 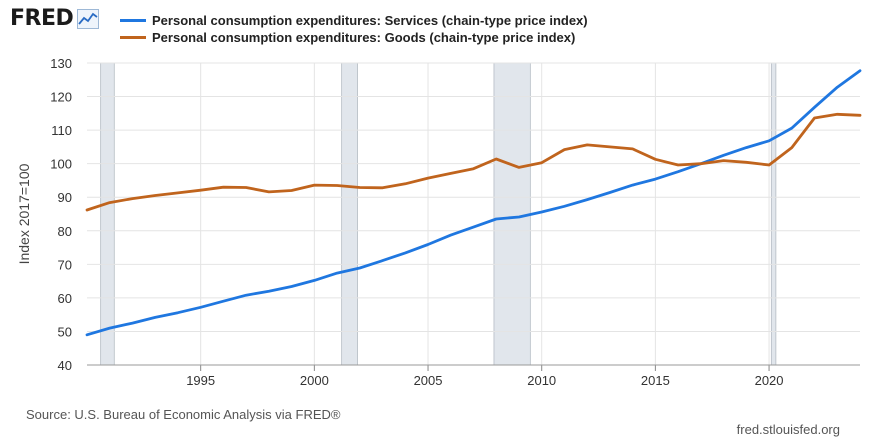 I want to click on y-tick-label: 100, so click(x=61, y=164).